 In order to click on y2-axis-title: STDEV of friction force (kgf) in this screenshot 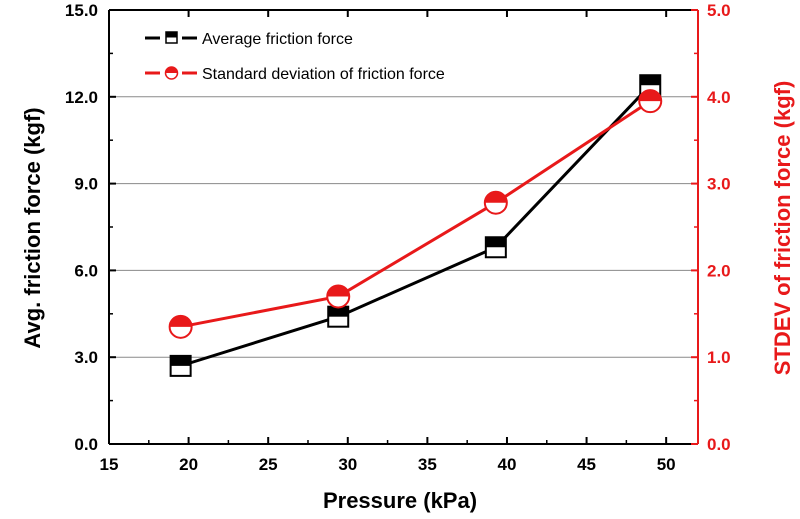, I will do `click(782, 228)`.